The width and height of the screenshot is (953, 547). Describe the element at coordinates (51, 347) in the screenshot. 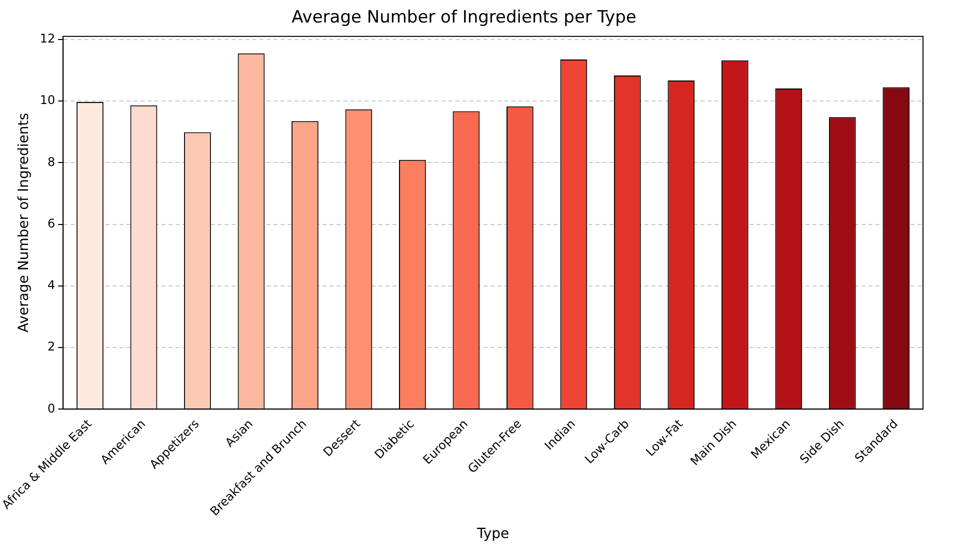

I see `y-tick-label: 2` at that location.